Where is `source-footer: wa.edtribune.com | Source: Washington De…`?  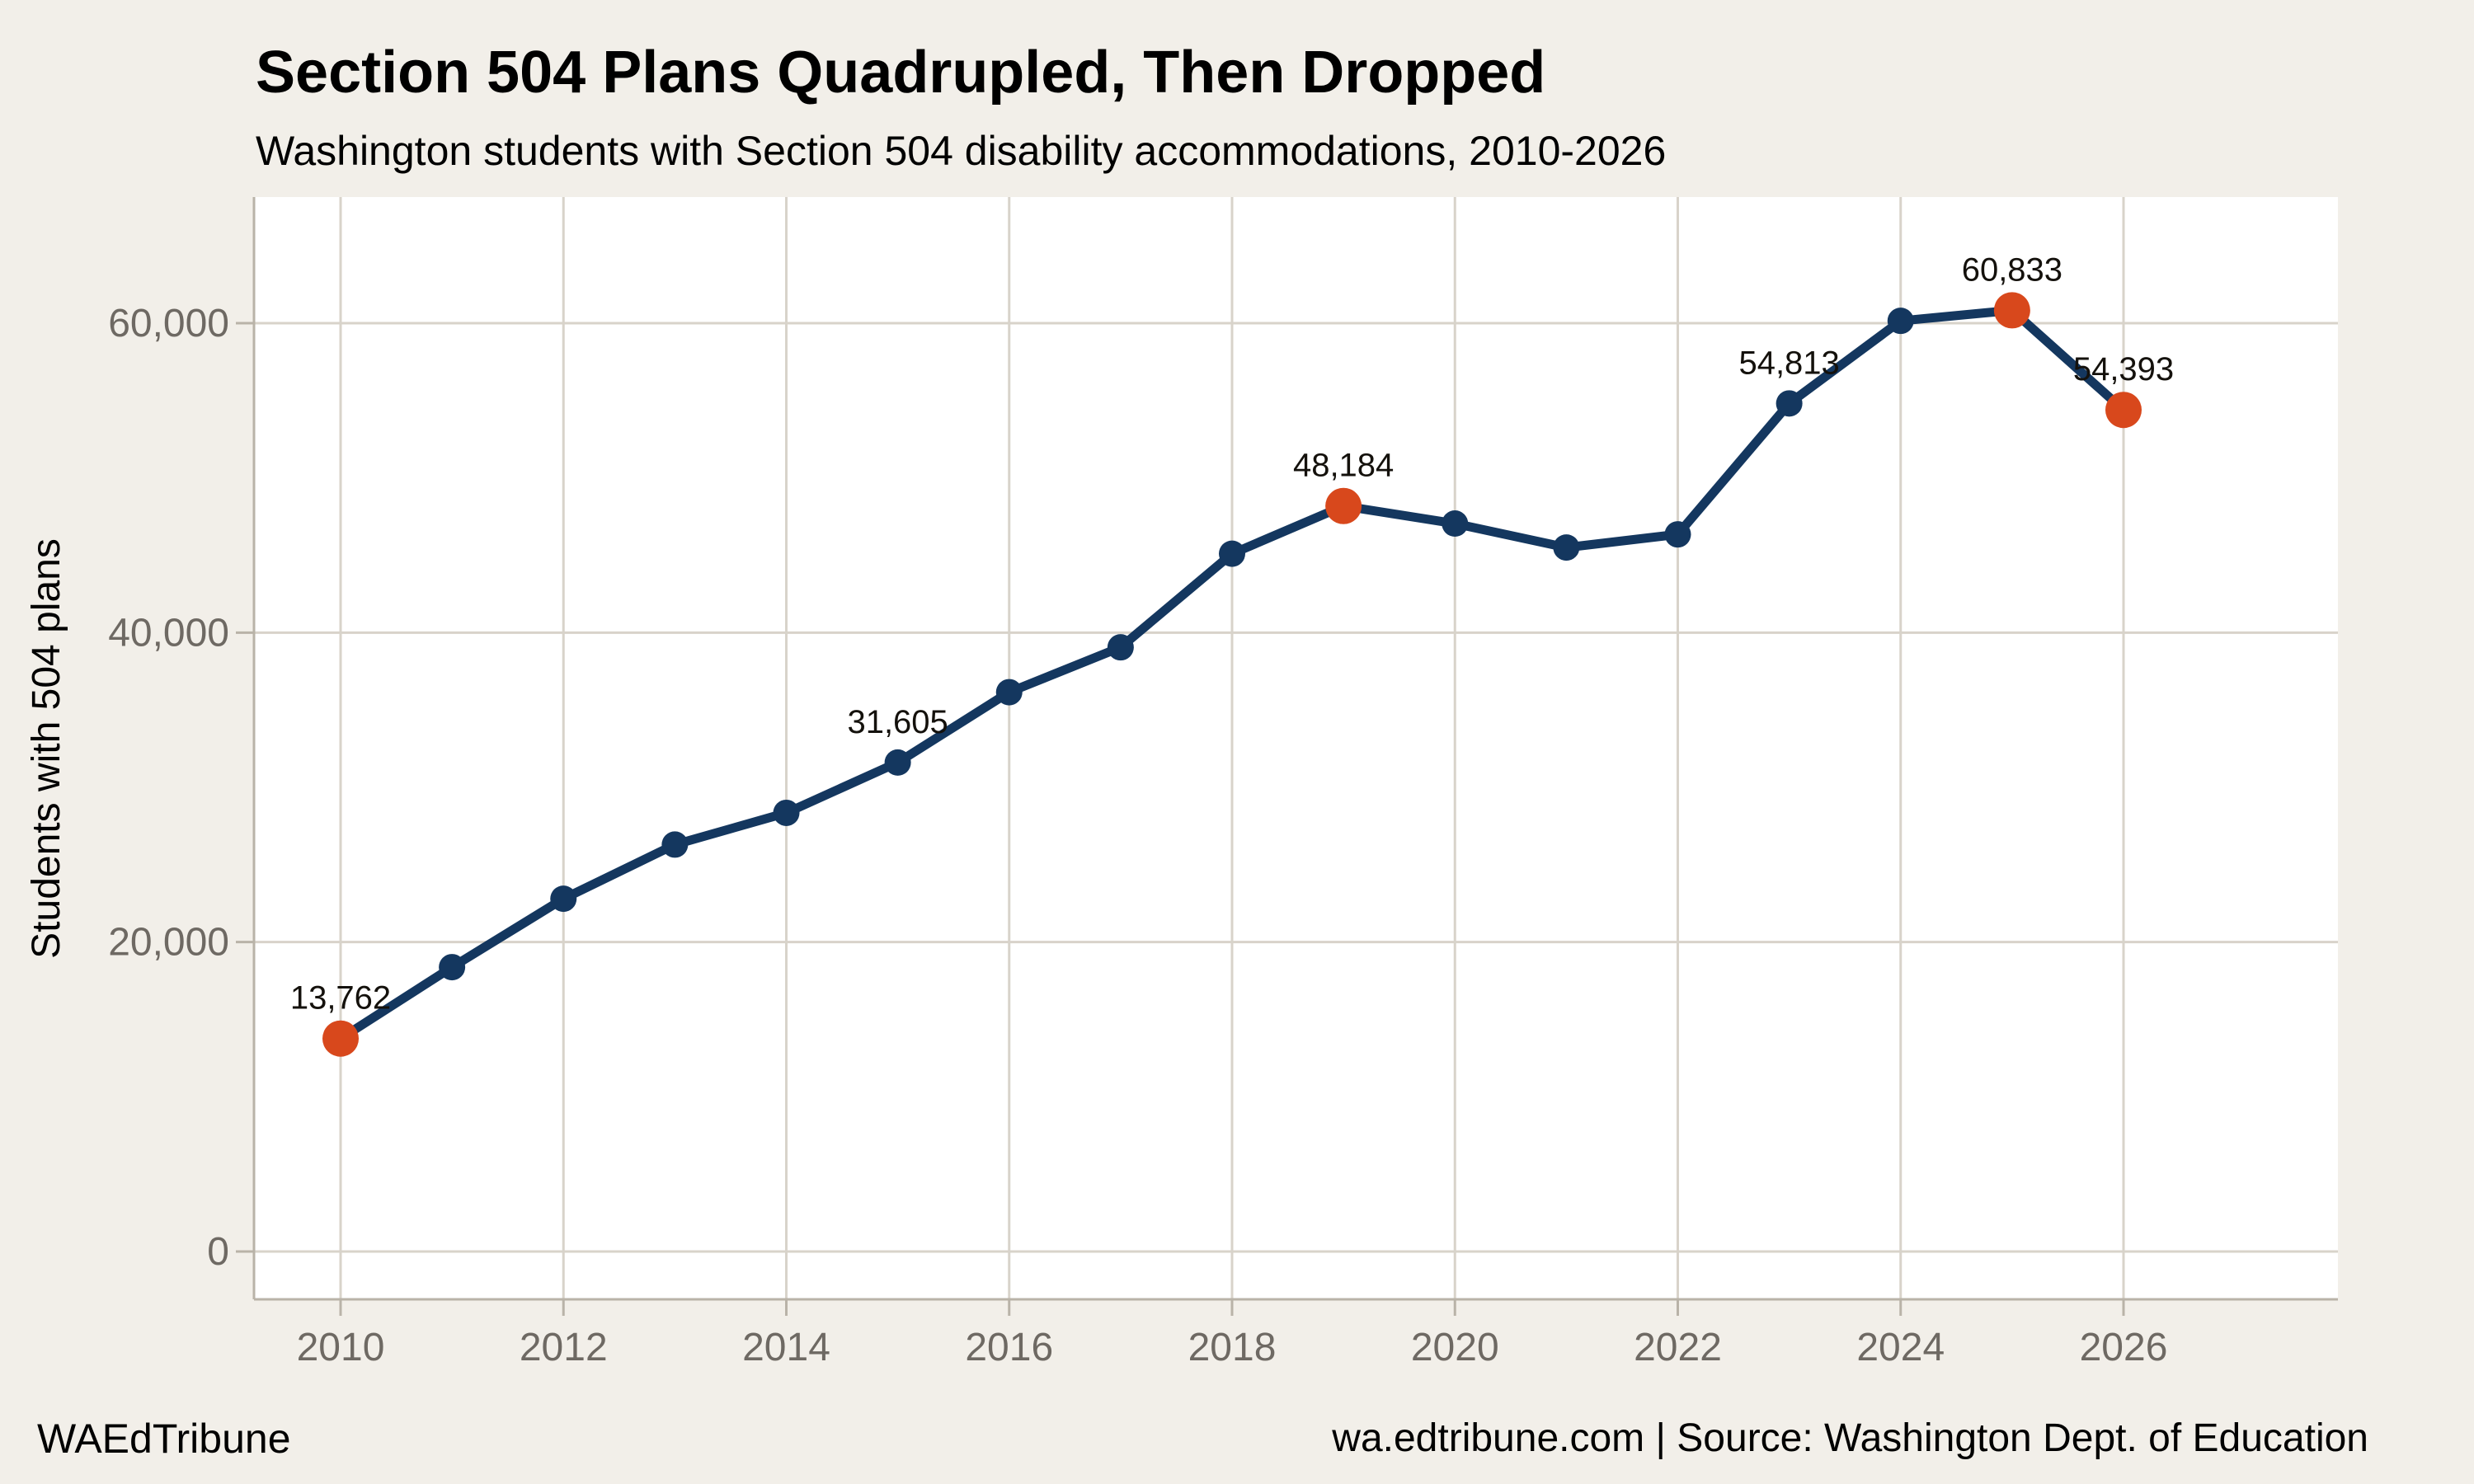
source-footer: wa.edtribune.com | Source: Washington De… is located at coordinates (1849, 1438).